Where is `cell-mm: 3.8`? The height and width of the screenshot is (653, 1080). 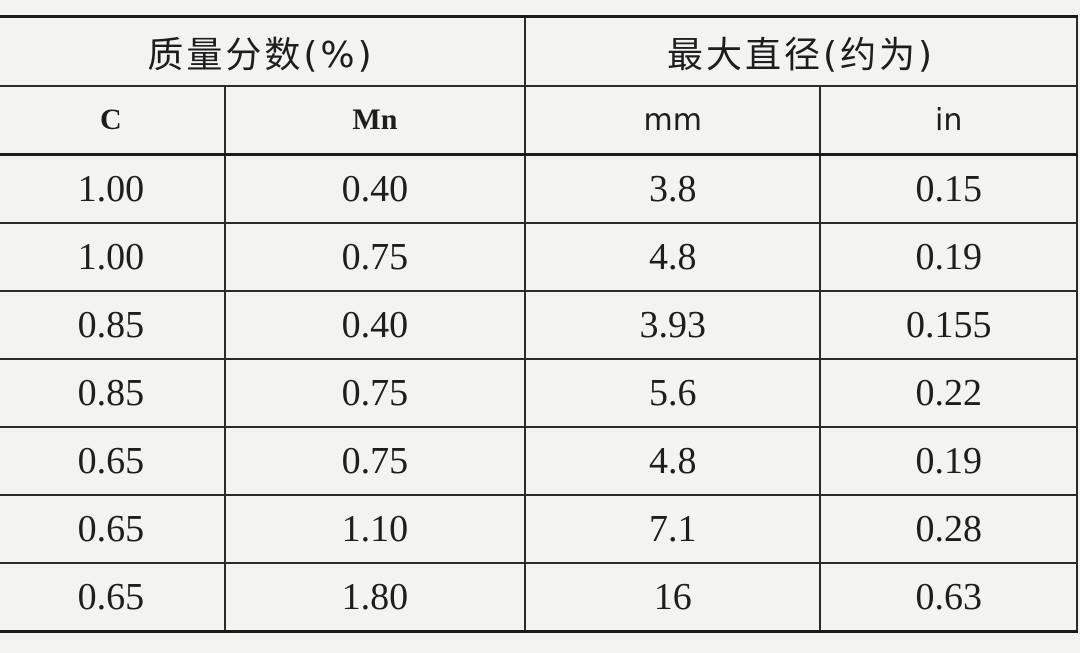
cell-mm: 3.8 is located at coordinates (673, 188).